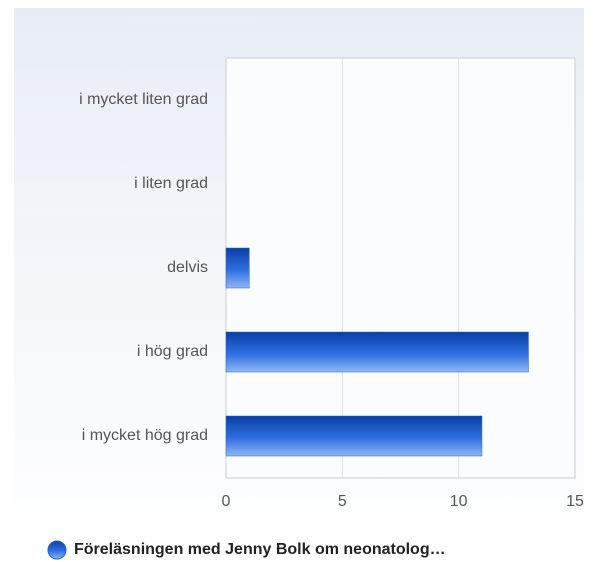 The width and height of the screenshot is (598, 562). Describe the element at coordinates (342, 501) in the screenshot. I see `x-tick-label: 5` at that location.